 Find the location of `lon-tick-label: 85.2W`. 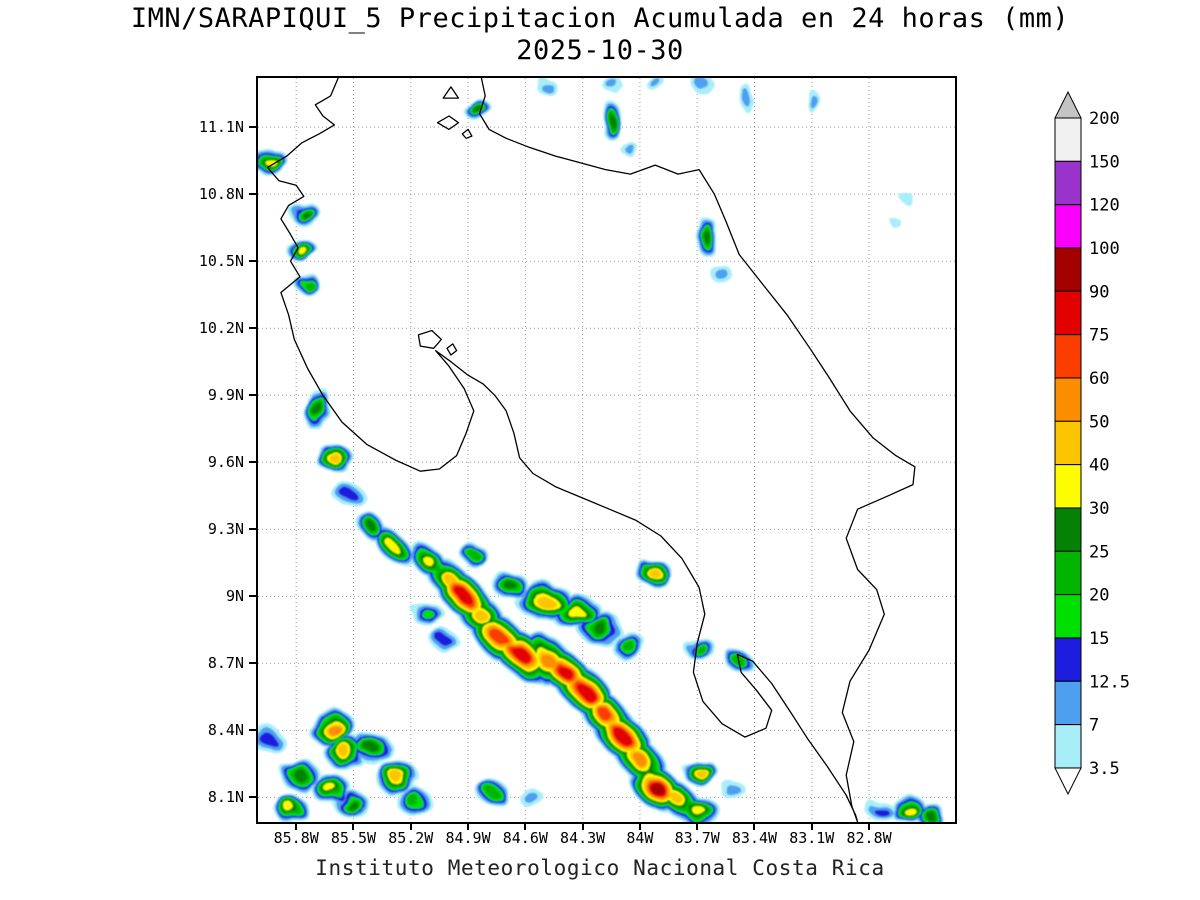

lon-tick-label: 85.2W is located at coordinates (411, 838).